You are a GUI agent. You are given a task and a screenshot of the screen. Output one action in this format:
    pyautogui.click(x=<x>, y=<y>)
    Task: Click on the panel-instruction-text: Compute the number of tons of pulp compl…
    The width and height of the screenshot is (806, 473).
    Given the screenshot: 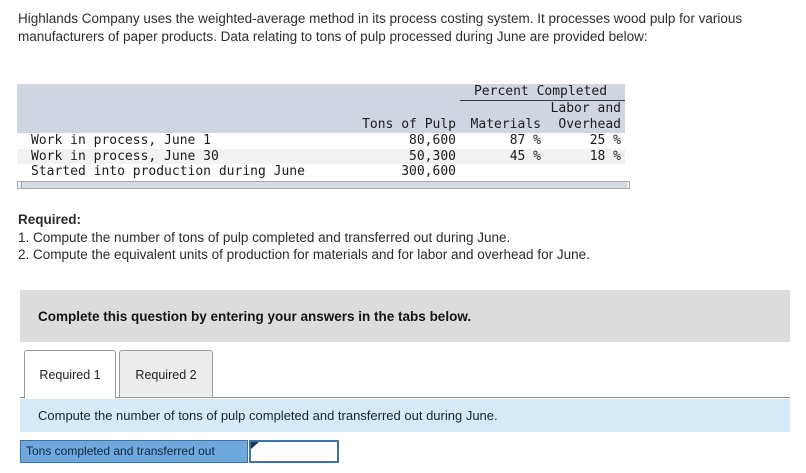 What is the action you would take?
    pyautogui.click(x=268, y=415)
    